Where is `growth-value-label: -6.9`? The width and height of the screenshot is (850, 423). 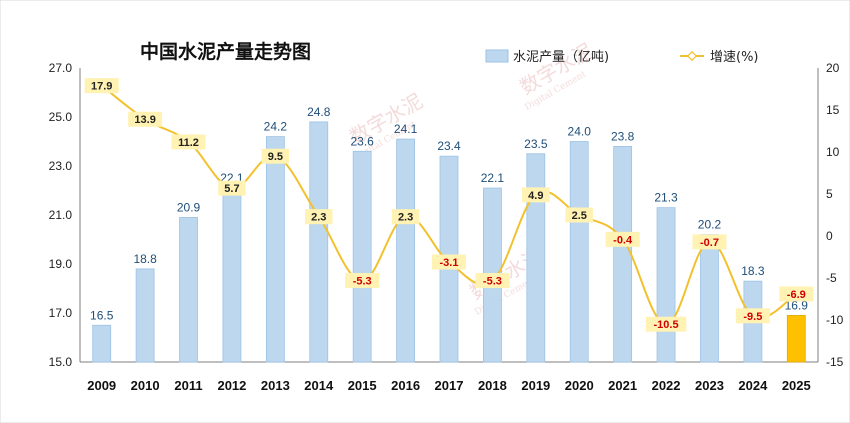 growth-value-label: -6.9 is located at coordinates (796, 295).